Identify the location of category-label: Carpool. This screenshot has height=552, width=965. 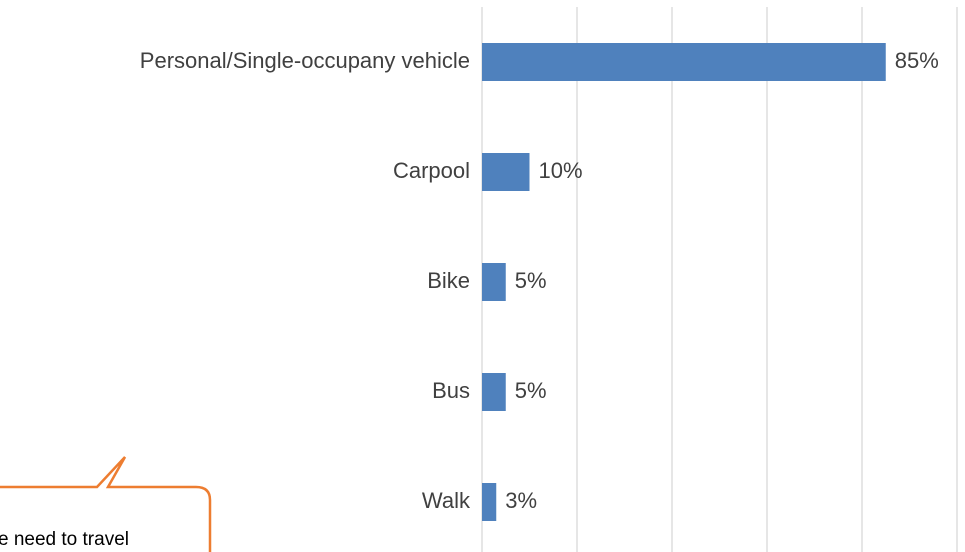
(431, 170).